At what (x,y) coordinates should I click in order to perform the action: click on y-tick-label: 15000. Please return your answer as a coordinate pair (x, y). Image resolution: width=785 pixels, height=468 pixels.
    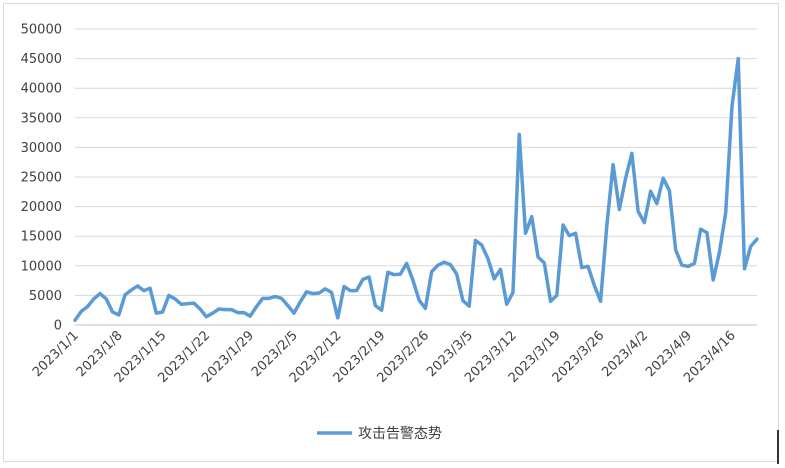
    Looking at the image, I should click on (41, 237).